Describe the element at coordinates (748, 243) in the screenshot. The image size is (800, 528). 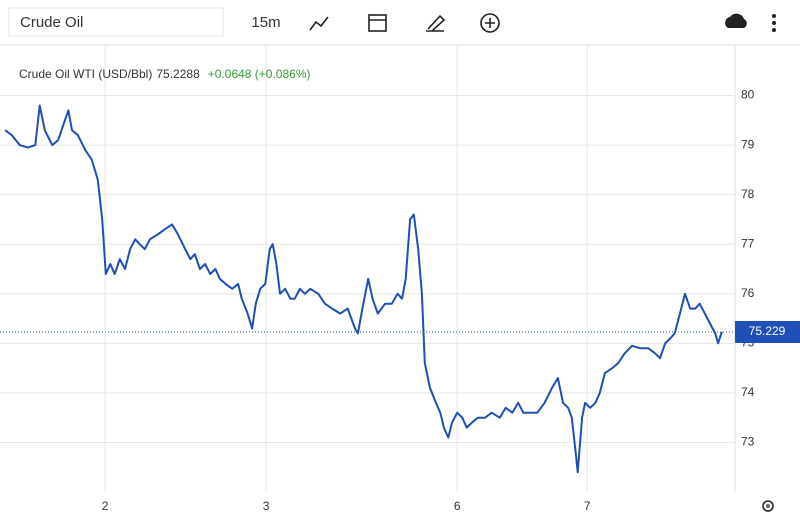
I see `y-tick-label: 77` at that location.